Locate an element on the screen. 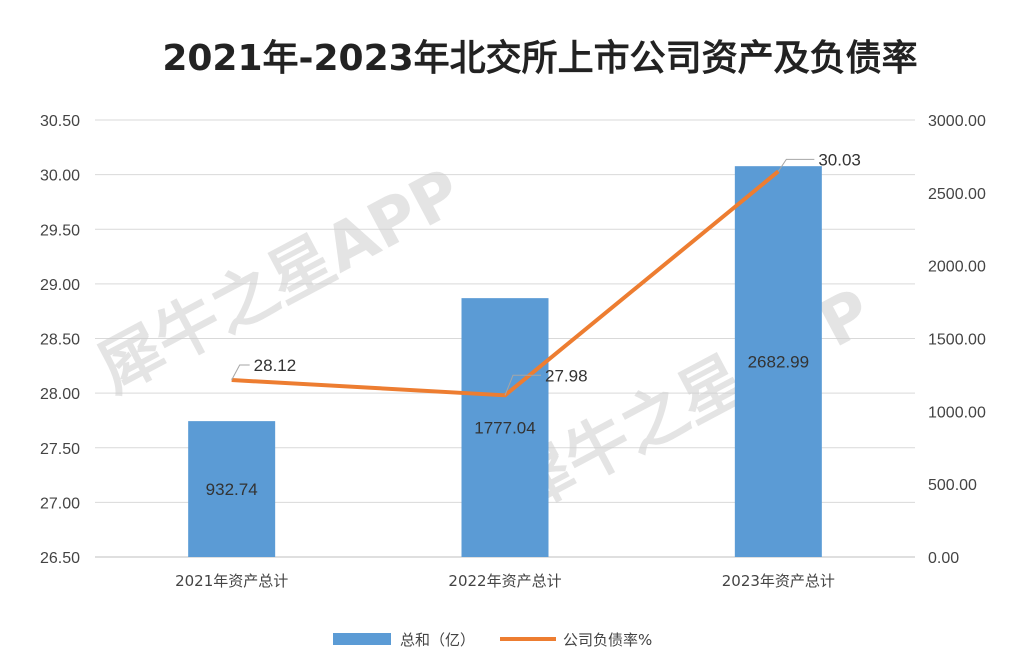  bar-data-labels: 932.74 1777.04 2682.99 is located at coordinates (507, 426).